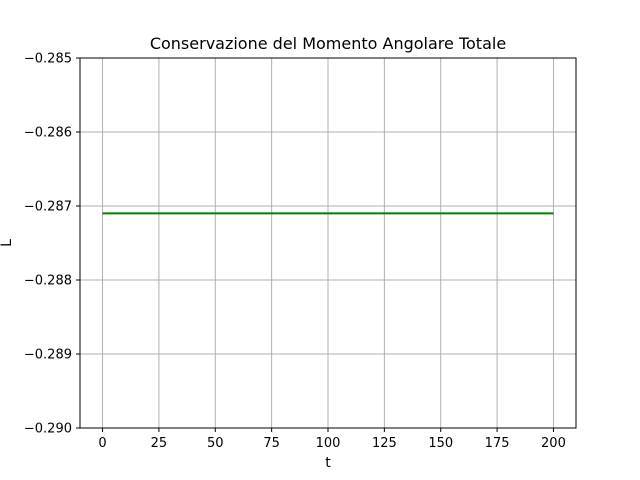  Describe the element at coordinates (52, 244) in the screenshot. I see `y-ticks: −0.290 −0.289 −0.288 −0.287 −0.286 −0.285` at that location.